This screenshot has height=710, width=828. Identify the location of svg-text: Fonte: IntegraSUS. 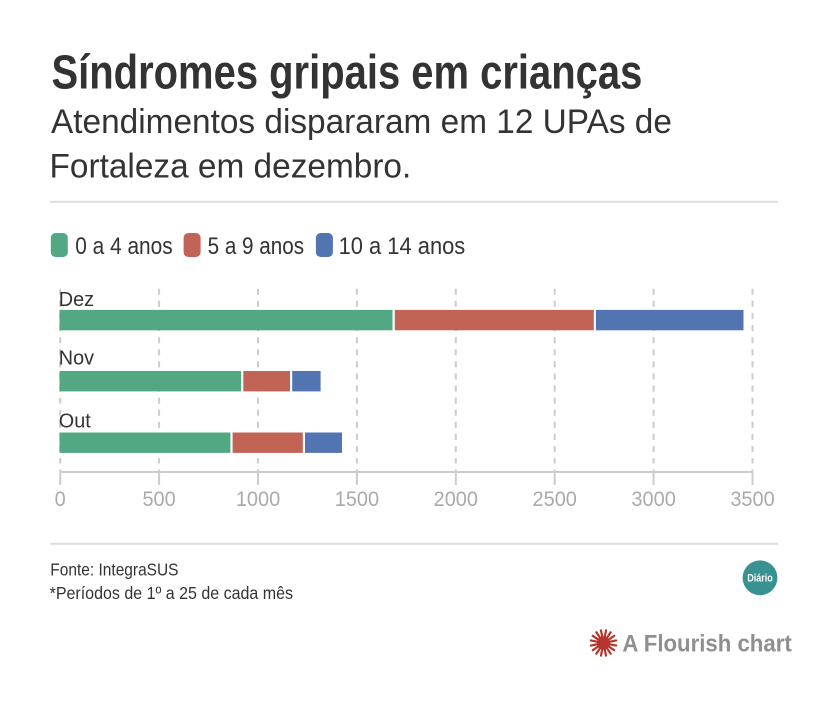
(114, 569).